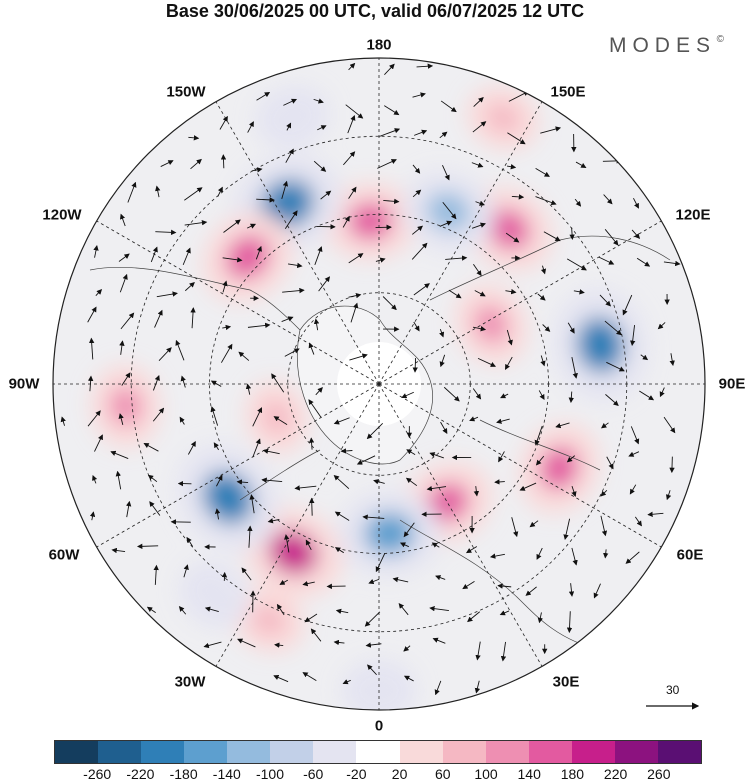  Describe the element at coordinates (399, 774) in the screenshot. I see `colorbar-tick-label: 20` at that location.